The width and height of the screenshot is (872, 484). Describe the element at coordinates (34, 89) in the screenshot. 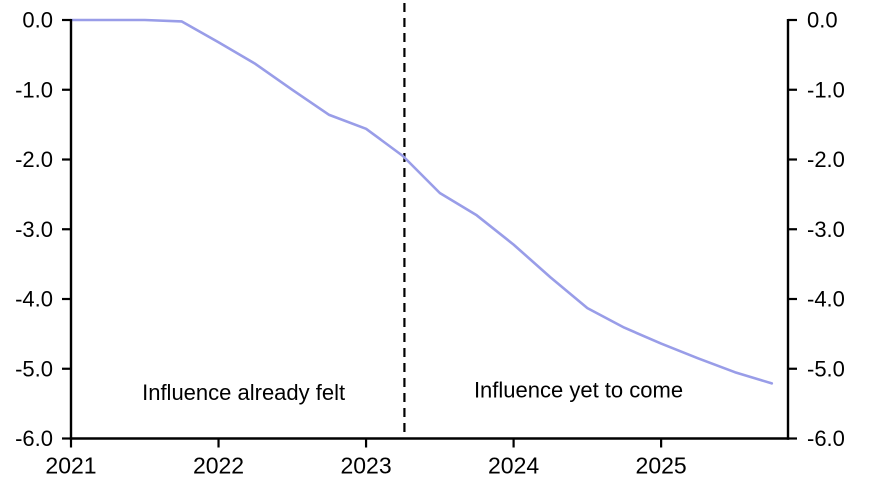

I see `left-y-tick-label: -1.0` at that location.